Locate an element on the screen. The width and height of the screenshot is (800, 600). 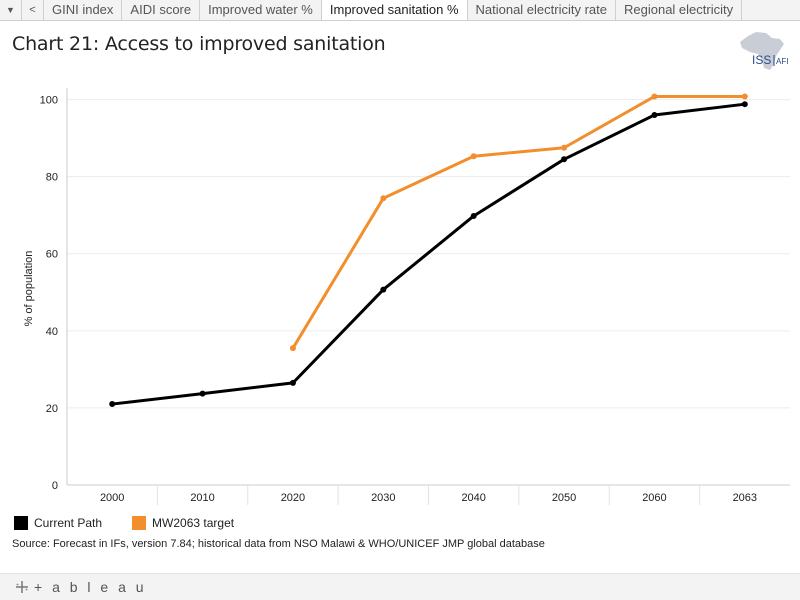
x-tick-label: 2040 is located at coordinates (473, 498).